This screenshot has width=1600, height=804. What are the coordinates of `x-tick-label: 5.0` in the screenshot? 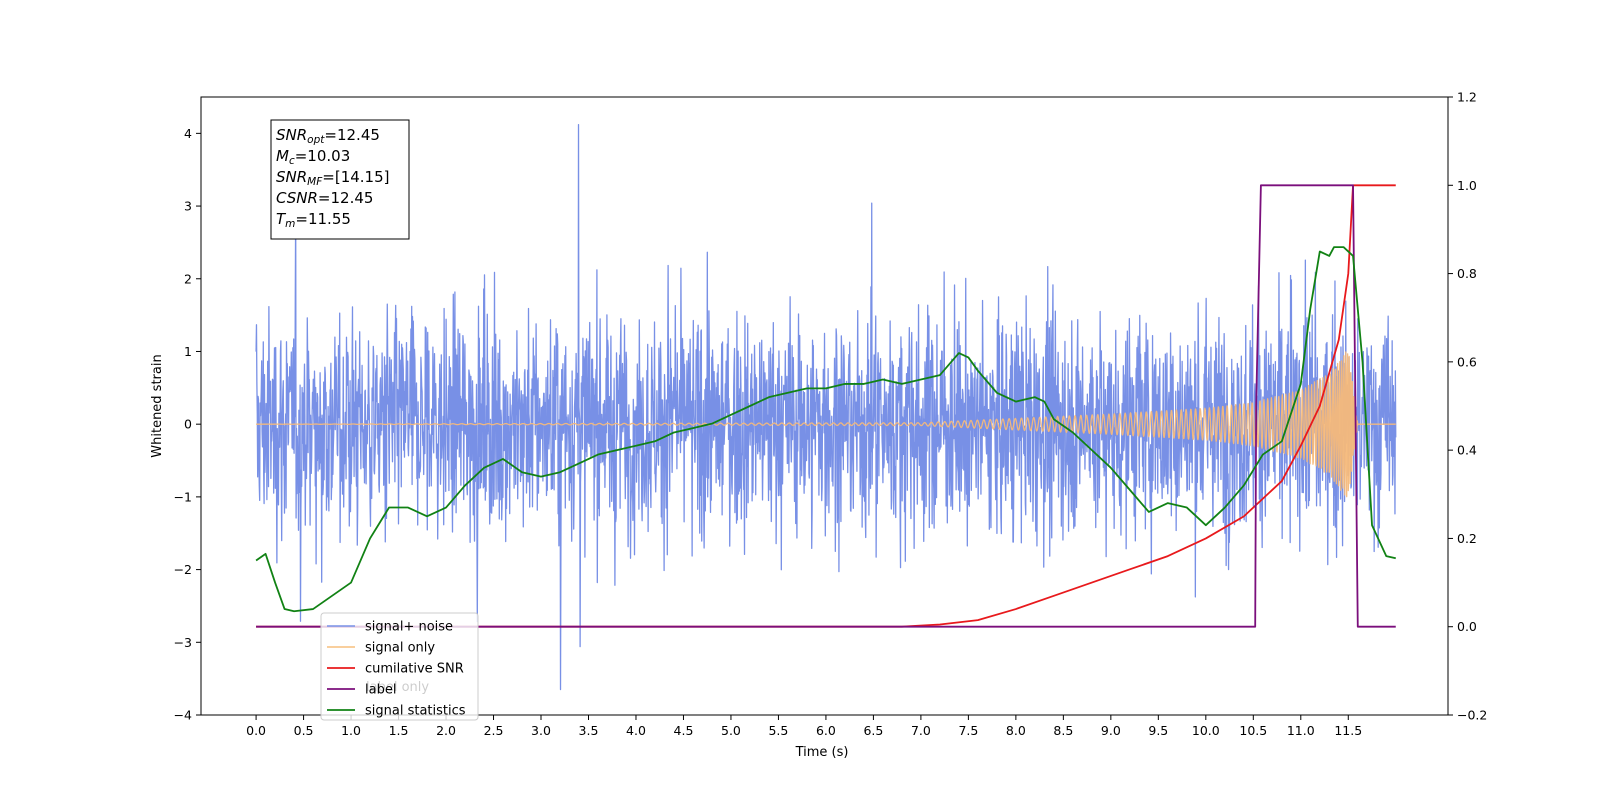 It's located at (731, 730).